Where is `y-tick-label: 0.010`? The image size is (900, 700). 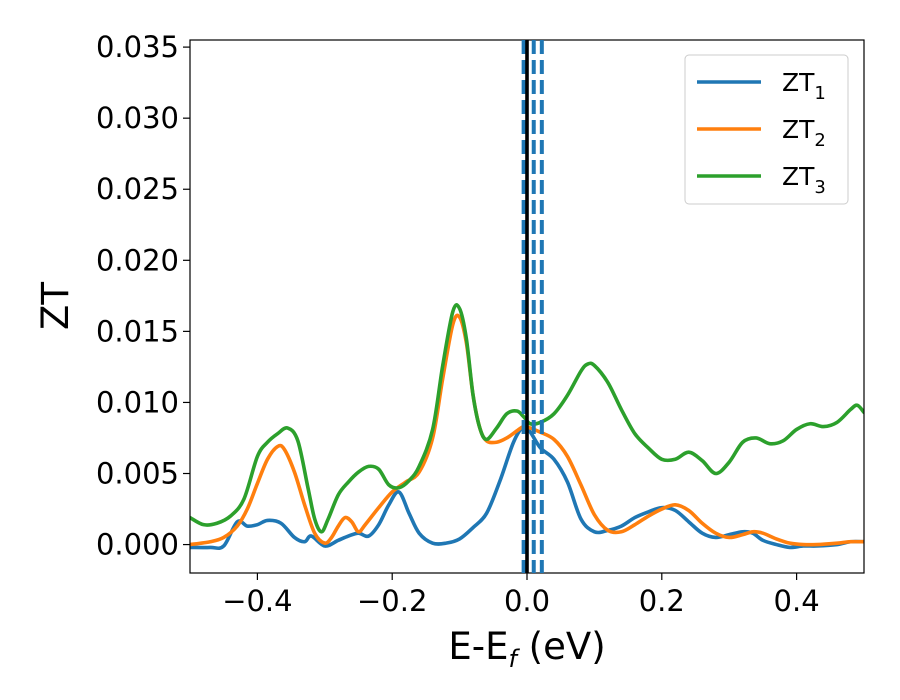 y-tick-label: 0.010 is located at coordinates (137, 402).